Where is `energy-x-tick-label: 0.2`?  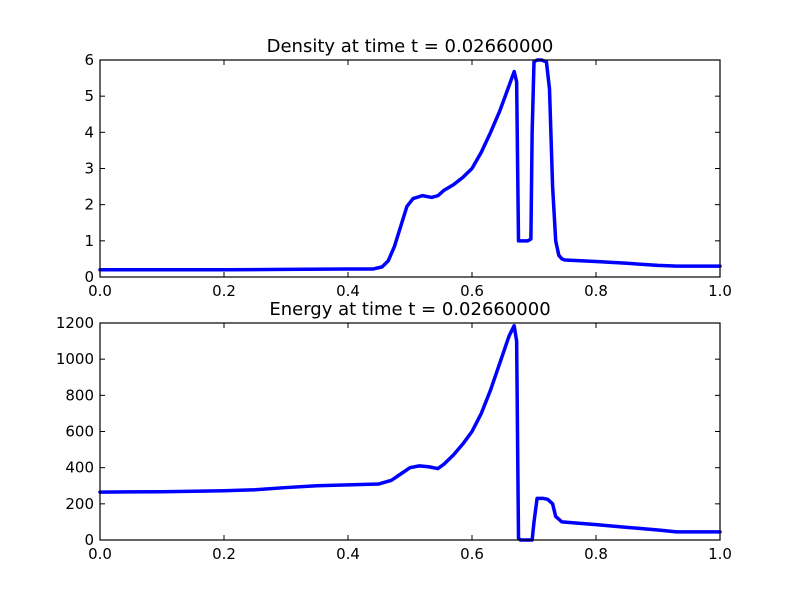 energy-x-tick-label: 0.2 is located at coordinates (224, 554).